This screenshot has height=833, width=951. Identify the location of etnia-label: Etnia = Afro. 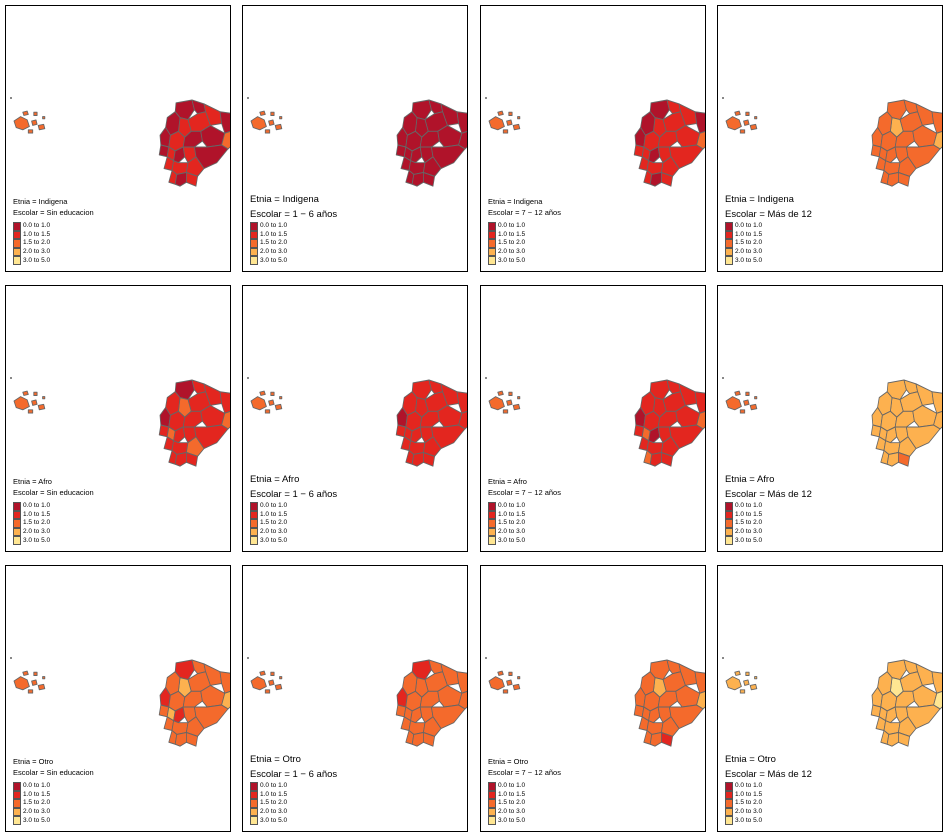
(750, 479).